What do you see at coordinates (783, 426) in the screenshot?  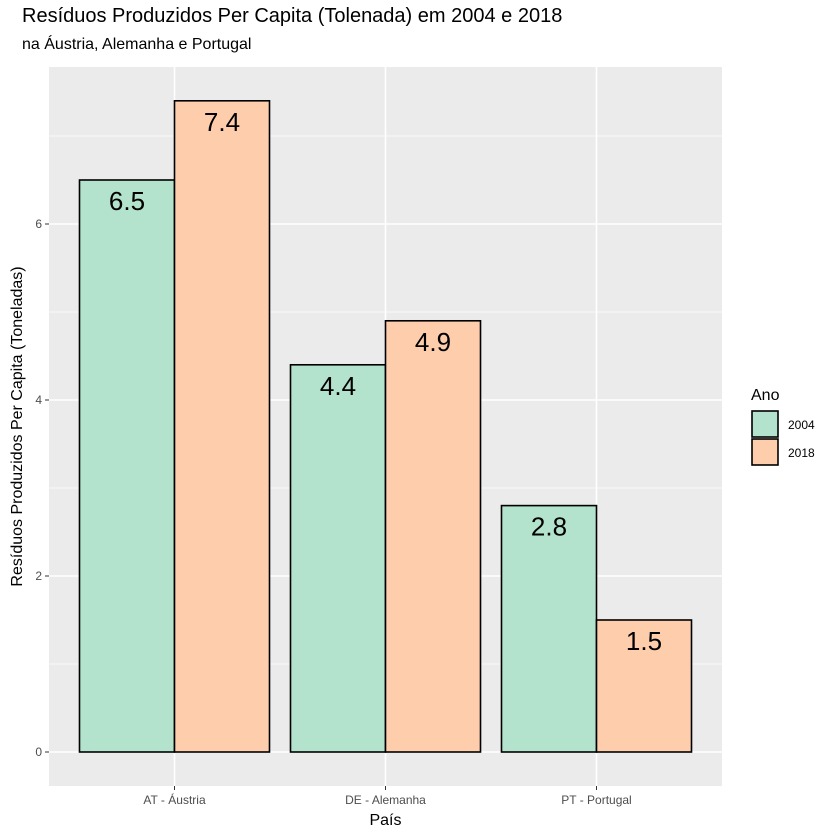 I see `legend: Ano 2004 2018` at bounding box center [783, 426].